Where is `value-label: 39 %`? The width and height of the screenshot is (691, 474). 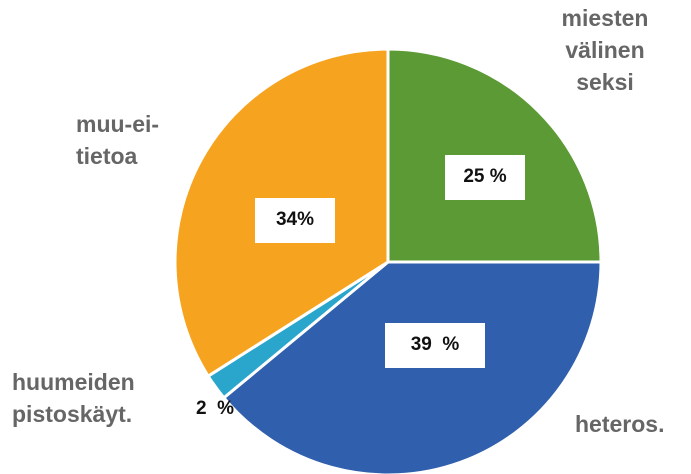 value-label: 39 % is located at coordinates (435, 345).